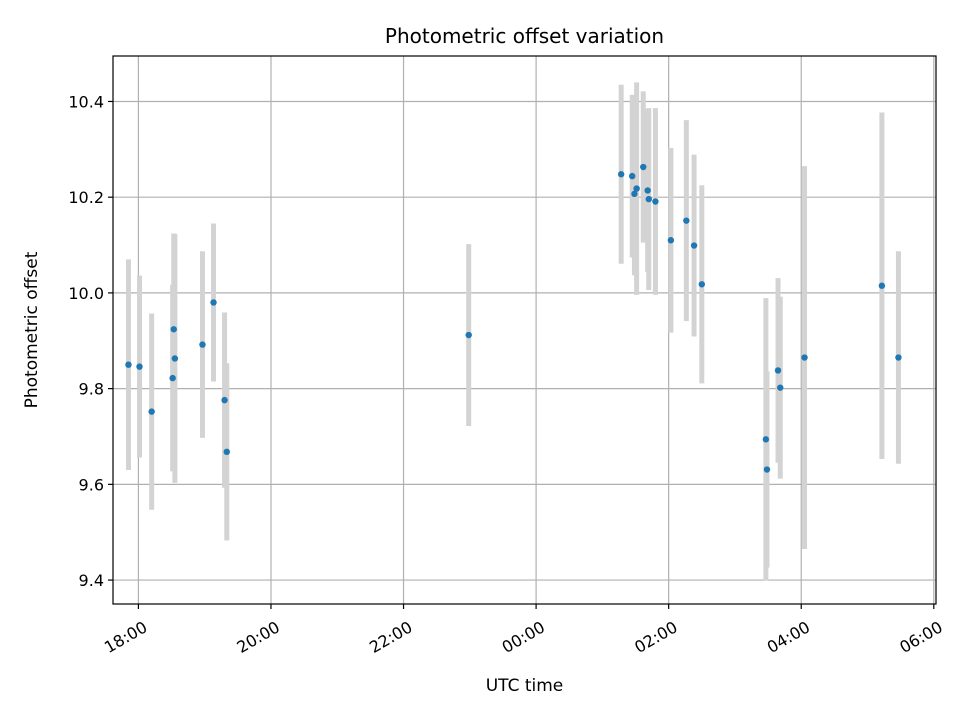 The width and height of the screenshot is (960, 720). What do you see at coordinates (91, 580) in the screenshot?
I see `y-tick-label: 9.4` at bounding box center [91, 580].